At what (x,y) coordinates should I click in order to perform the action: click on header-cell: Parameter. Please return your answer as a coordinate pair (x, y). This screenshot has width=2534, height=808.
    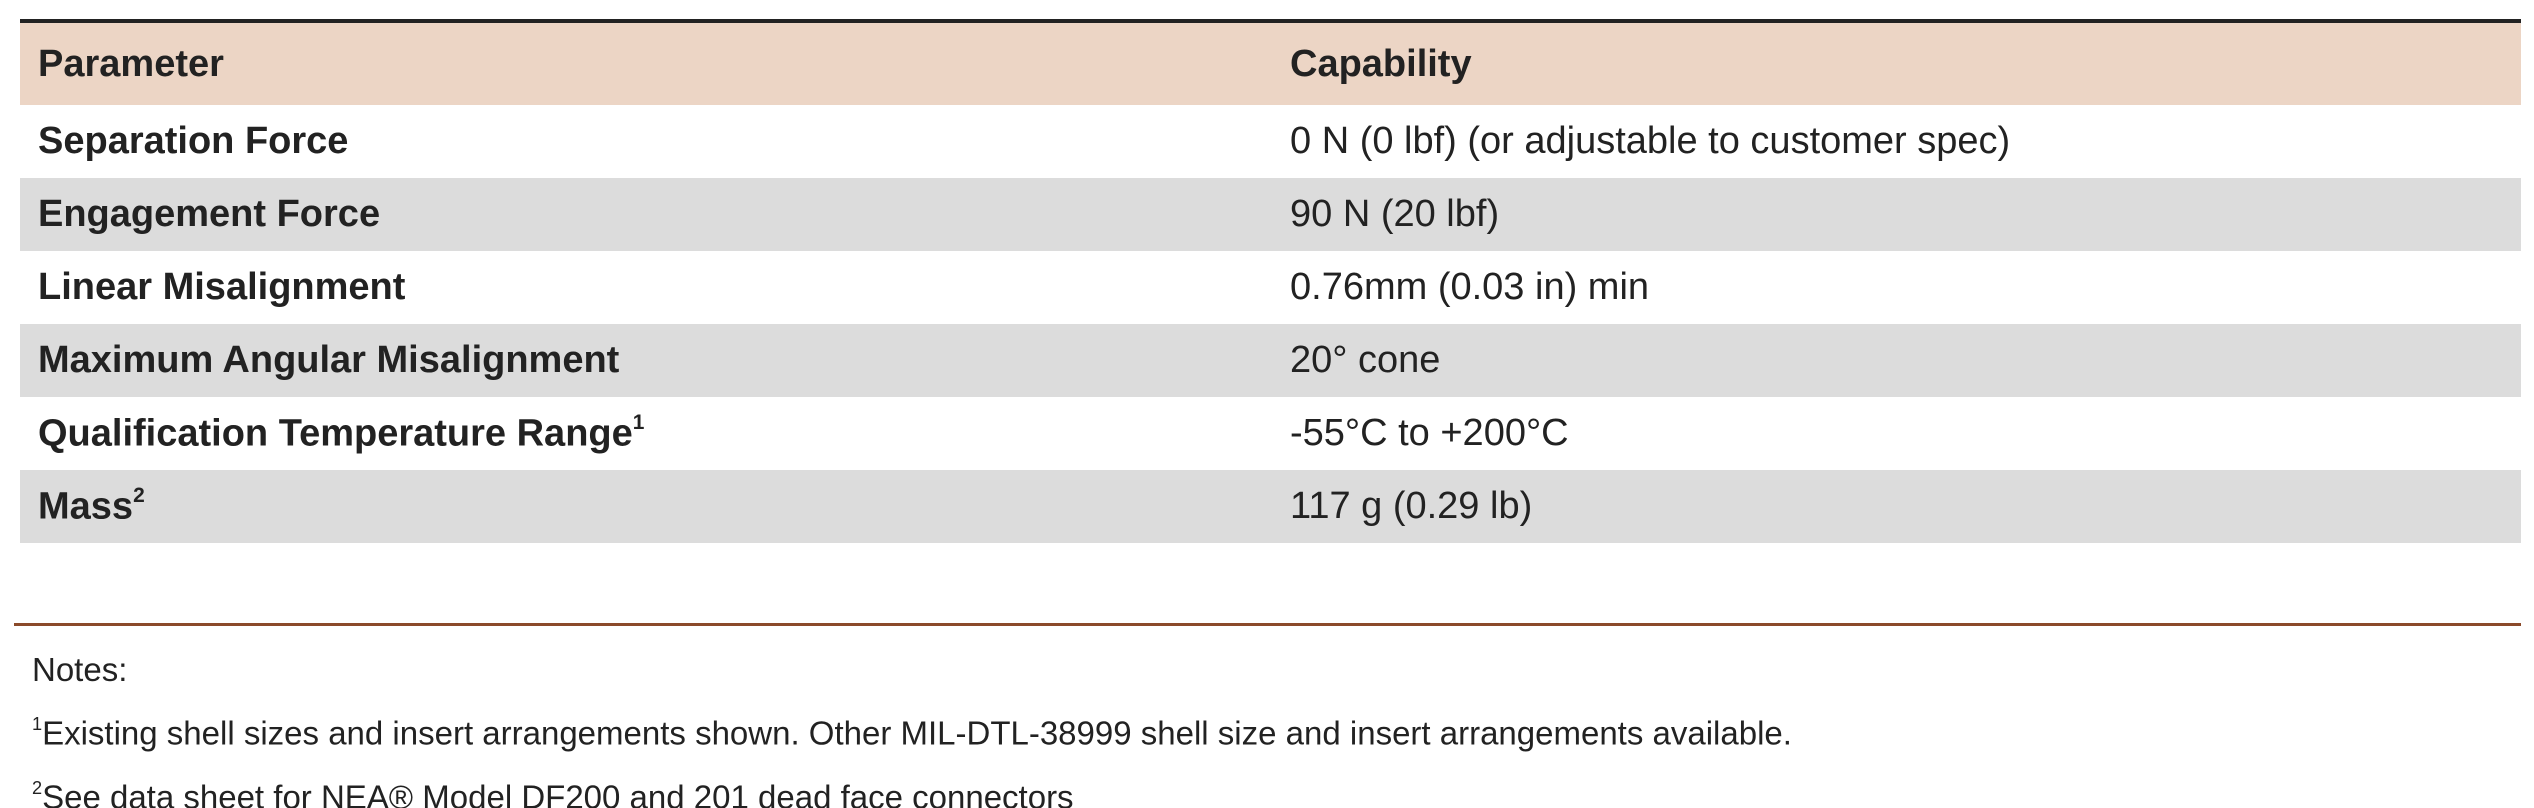
    Looking at the image, I should click on (131, 63).